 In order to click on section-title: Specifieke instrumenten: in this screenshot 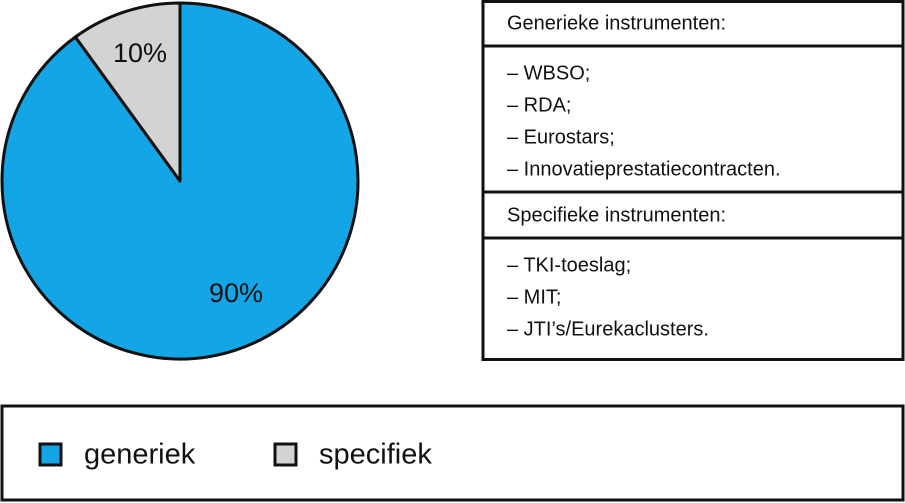, I will do `click(616, 215)`.